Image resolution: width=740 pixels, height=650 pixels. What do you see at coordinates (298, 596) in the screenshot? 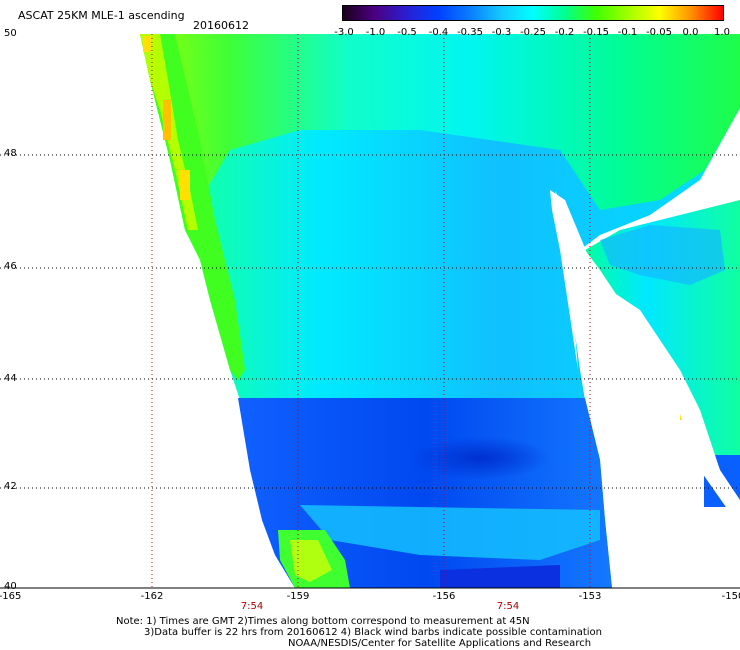
I see `longitude-label: -159` at bounding box center [298, 596].